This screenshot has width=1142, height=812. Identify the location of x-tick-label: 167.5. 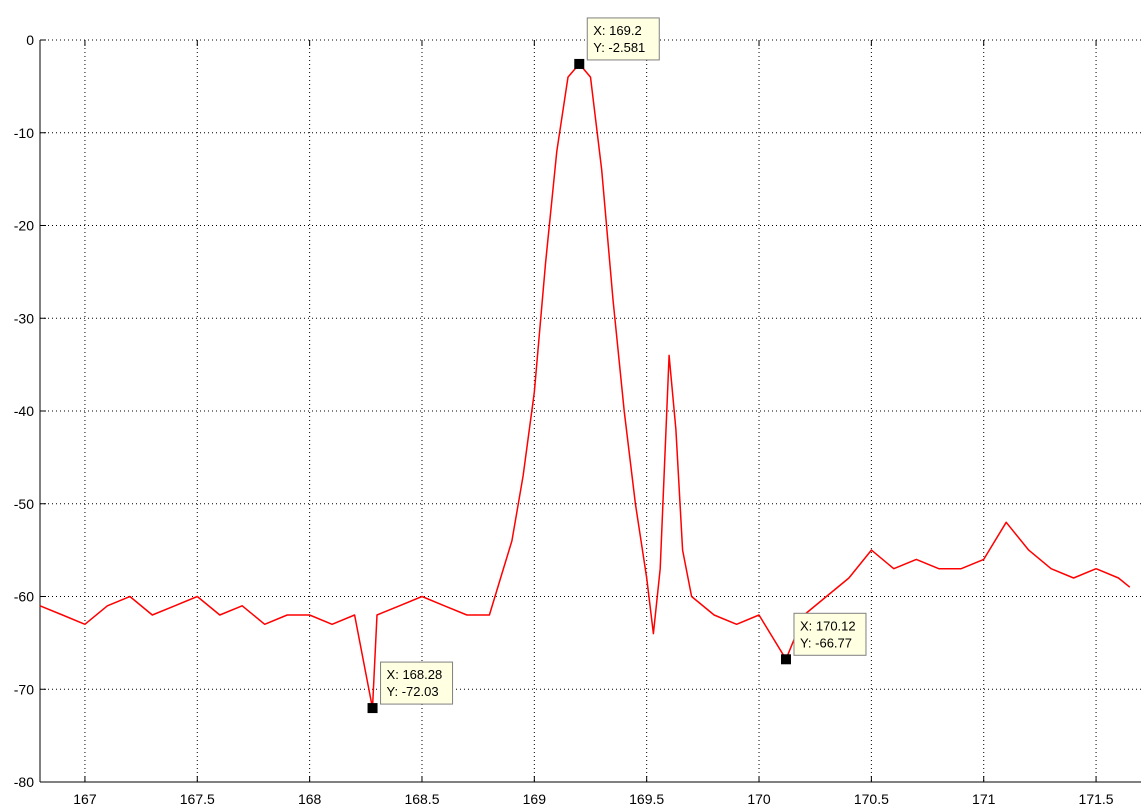
(197, 799).